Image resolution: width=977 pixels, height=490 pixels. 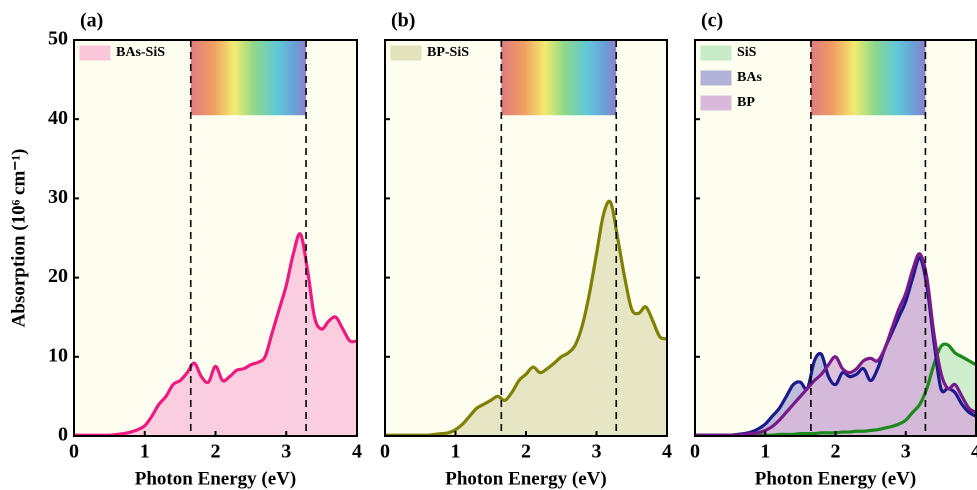 I want to click on y-tick-label: 40, so click(x=58, y=118).